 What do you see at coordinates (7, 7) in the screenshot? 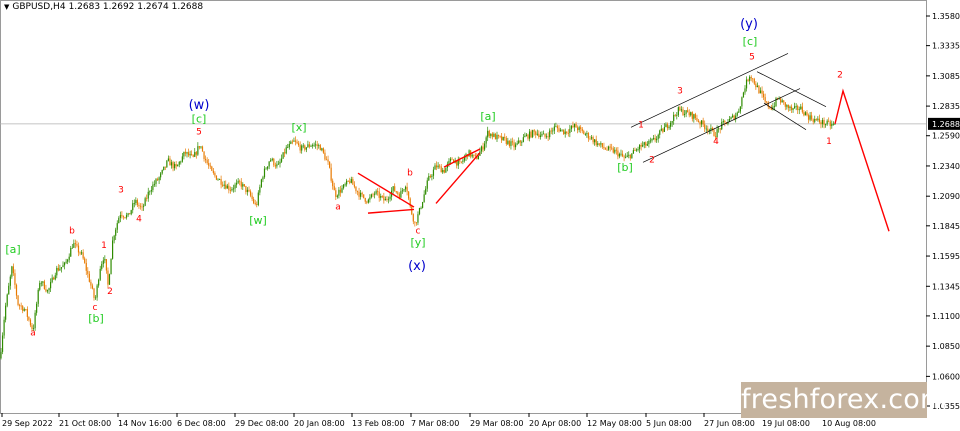
I see `dropdown-triangle-icon: ▼` at bounding box center [7, 7].